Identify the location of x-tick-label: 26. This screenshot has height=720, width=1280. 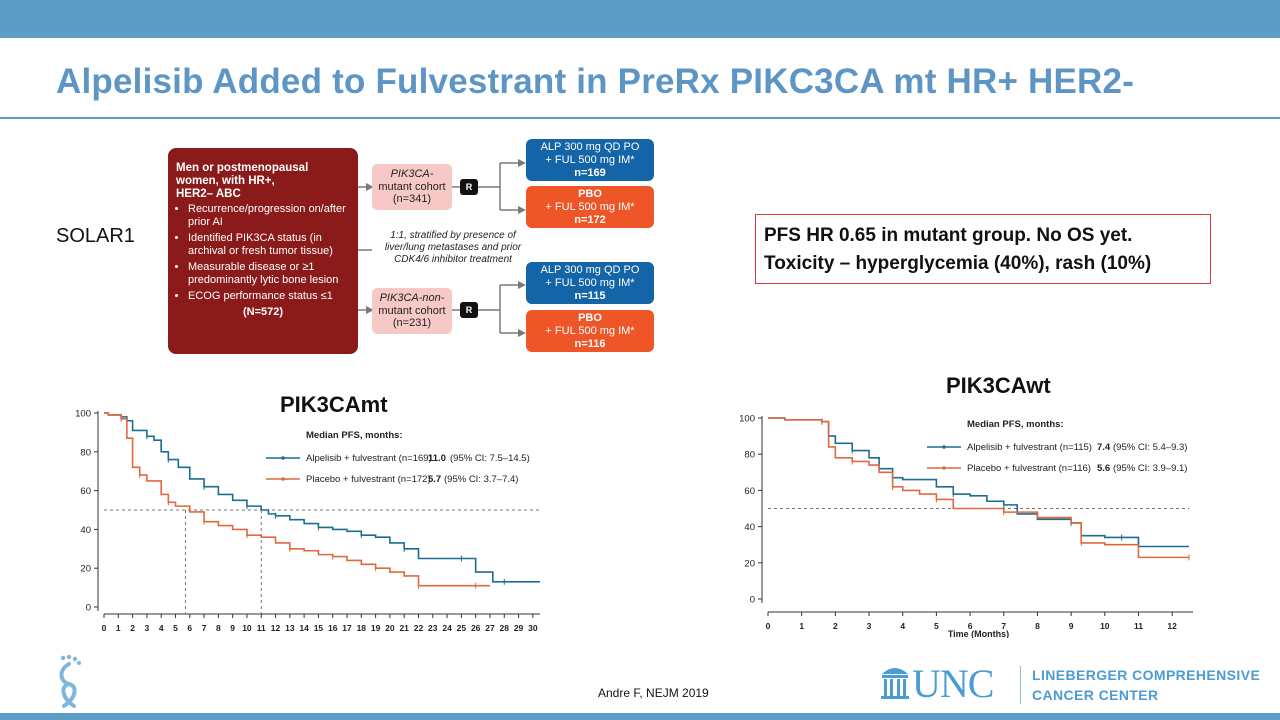
(476, 628).